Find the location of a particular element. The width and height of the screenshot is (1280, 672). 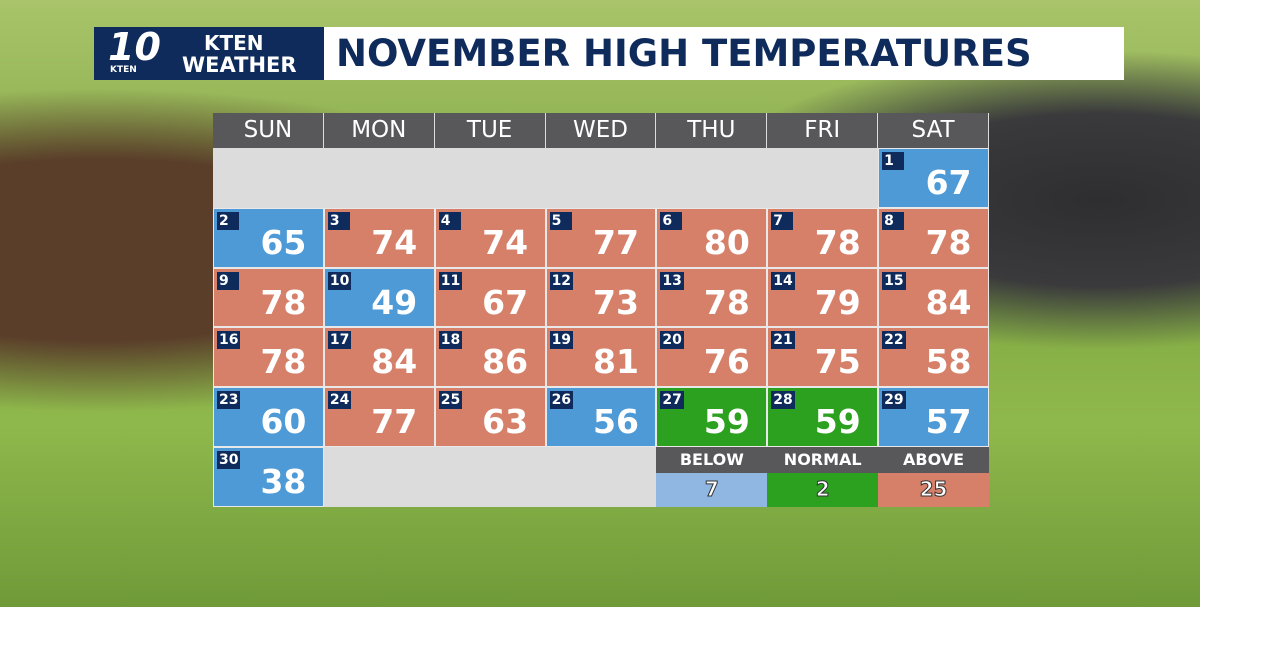

logo: 10 KTEN KTEN WEATHER is located at coordinates (209, 52).